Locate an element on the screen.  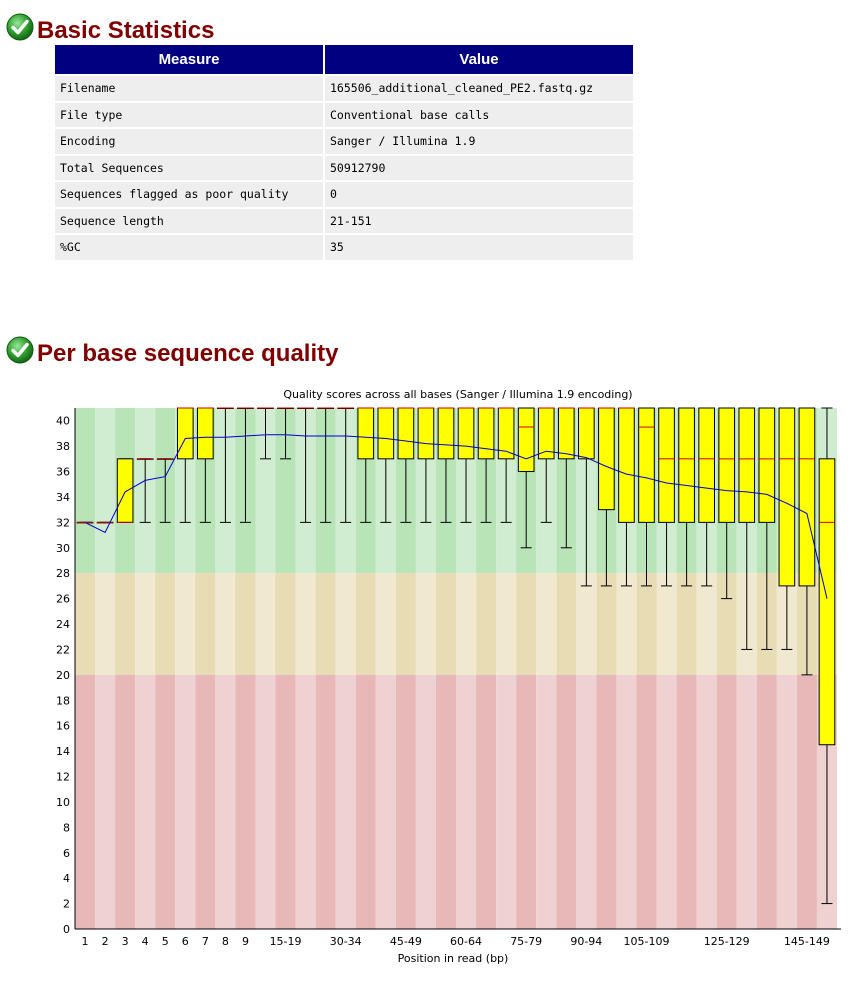
value-cell: 50912790 is located at coordinates (479, 167).